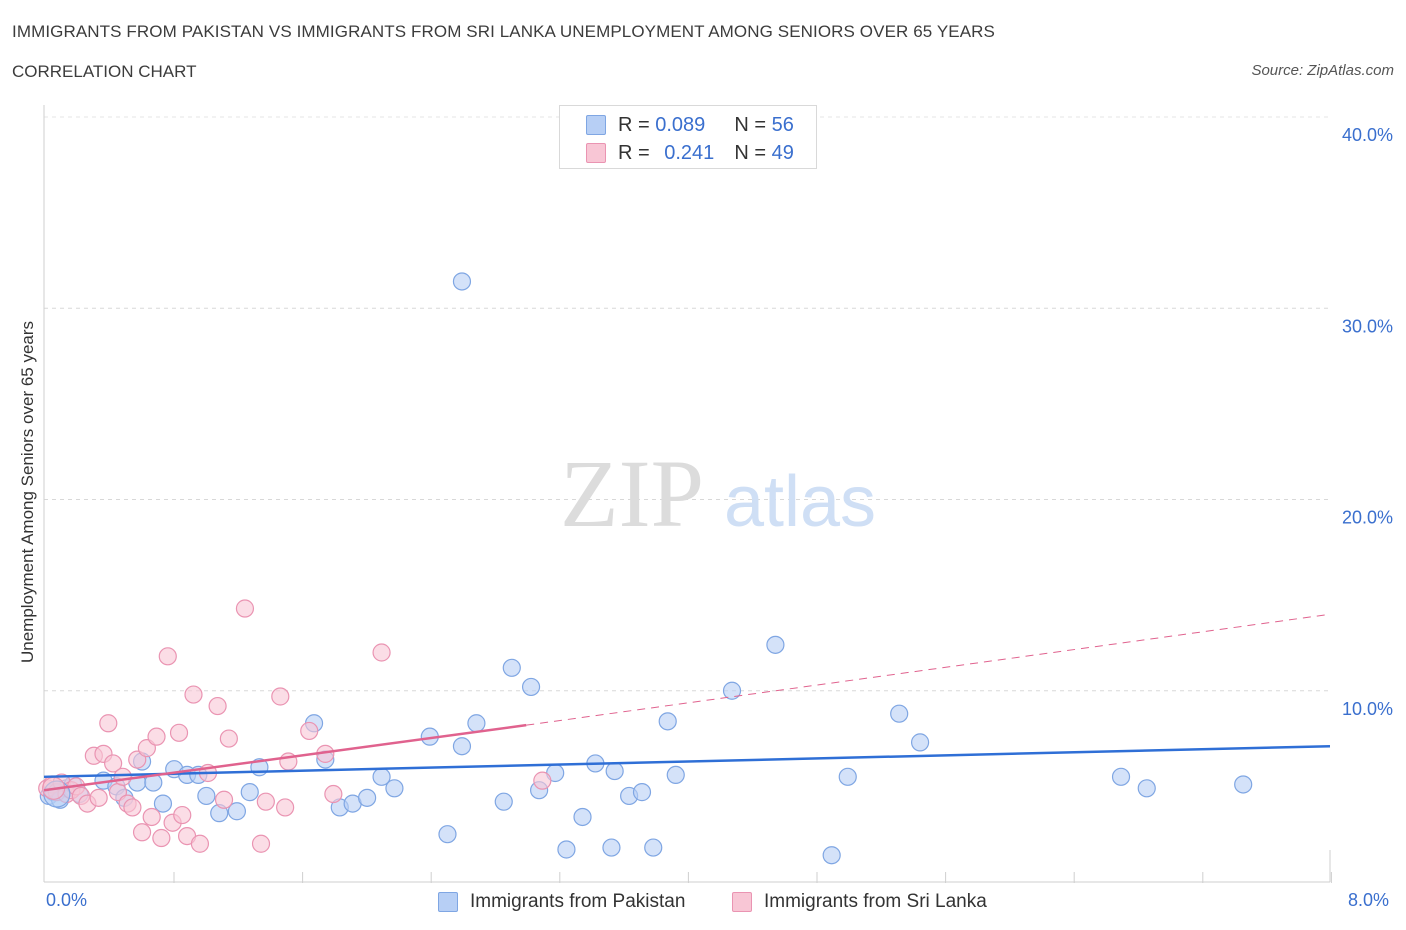 The width and height of the screenshot is (1406, 930). Describe the element at coordinates (782, 124) in the screenshot. I see `n-value-pakistan: 56` at that location.